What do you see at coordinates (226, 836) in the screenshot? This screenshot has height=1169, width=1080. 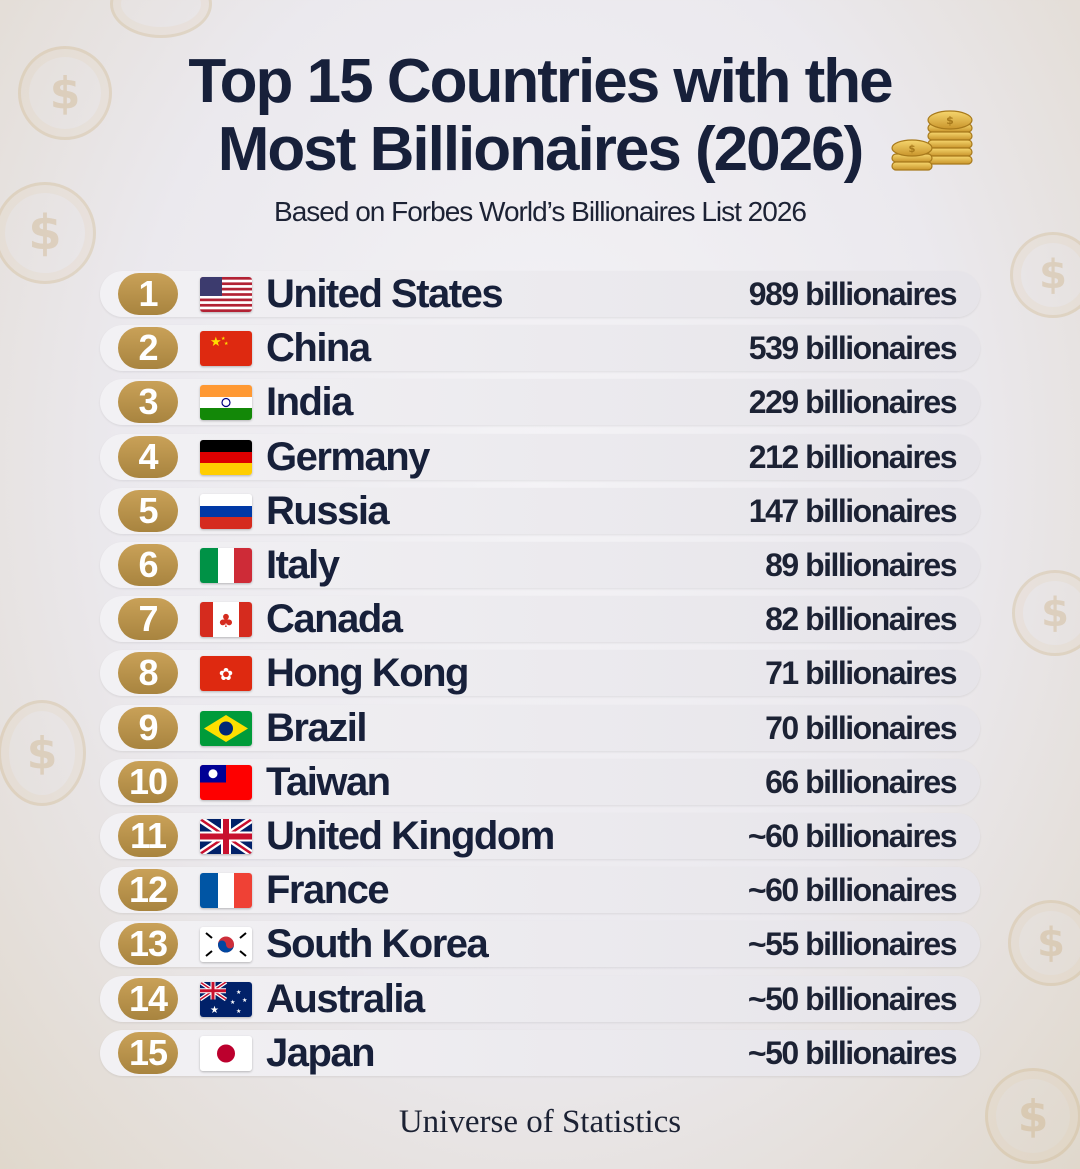 I see `flag-gb-icon` at bounding box center [226, 836].